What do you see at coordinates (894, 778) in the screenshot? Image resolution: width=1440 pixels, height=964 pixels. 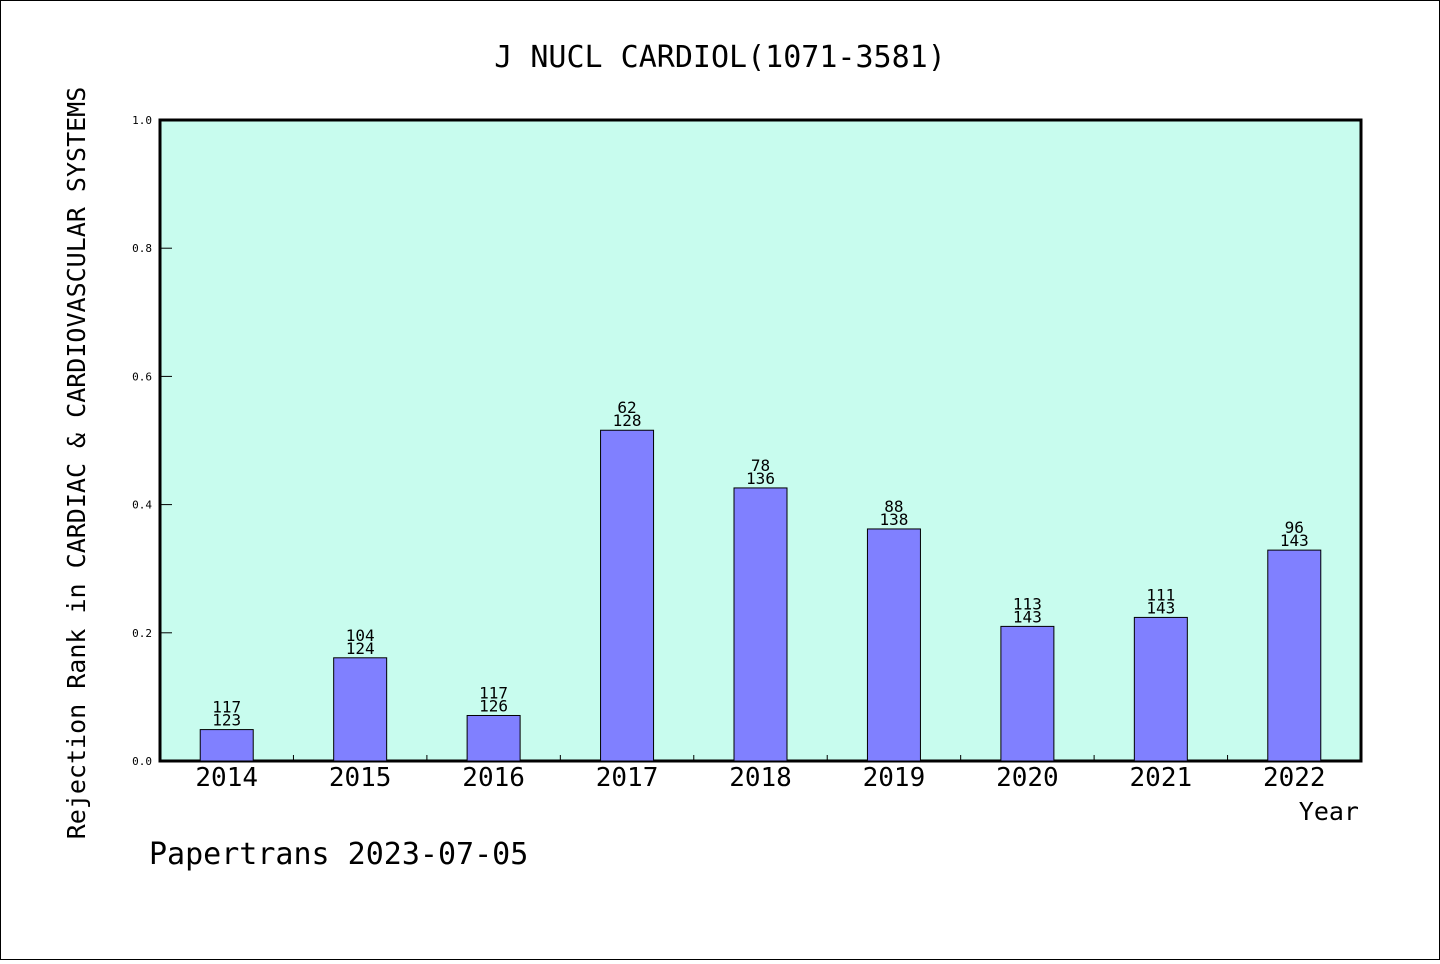 I see `x-tick-label: 2019` at bounding box center [894, 778].